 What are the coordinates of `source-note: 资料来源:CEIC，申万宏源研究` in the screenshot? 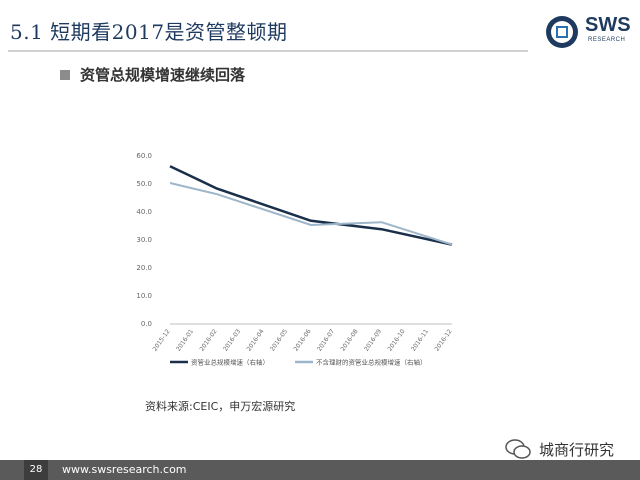 It's located at (220, 406).